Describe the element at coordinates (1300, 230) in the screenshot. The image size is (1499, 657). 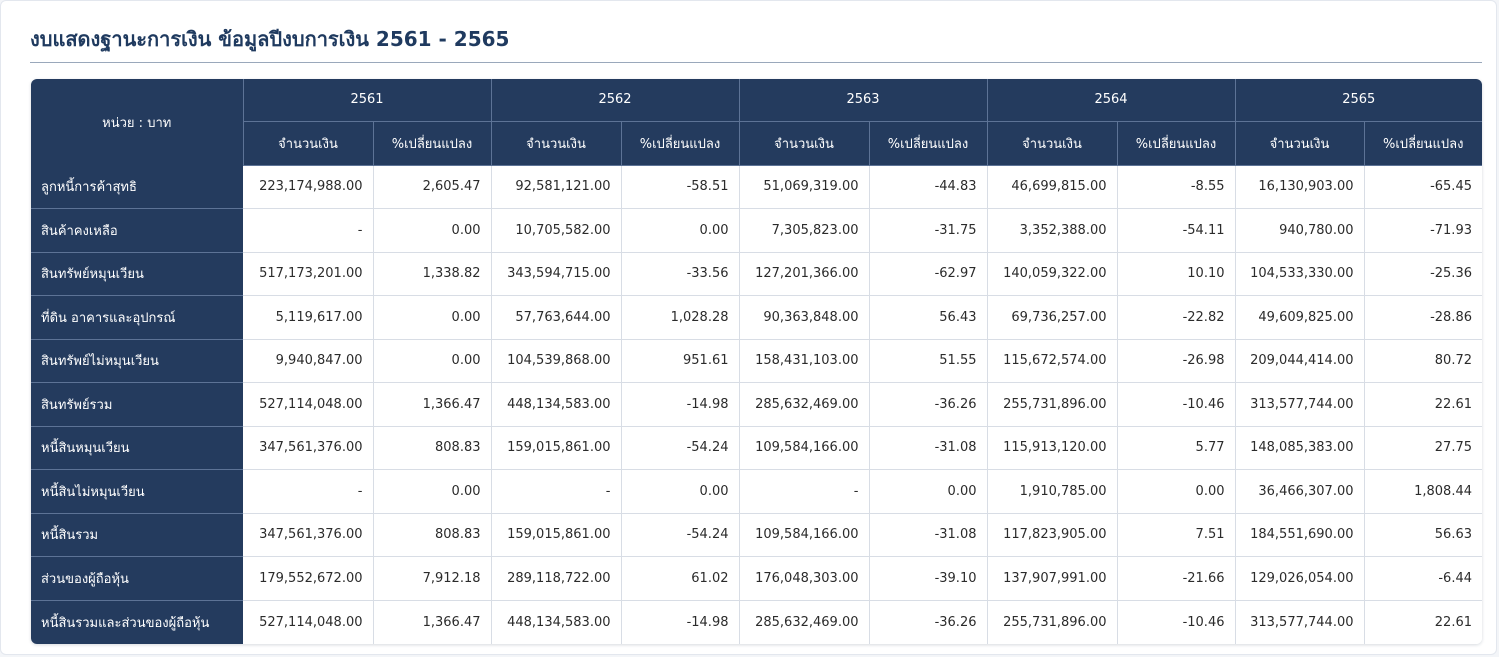
I see `amount-cell: 940,780.00` at that location.